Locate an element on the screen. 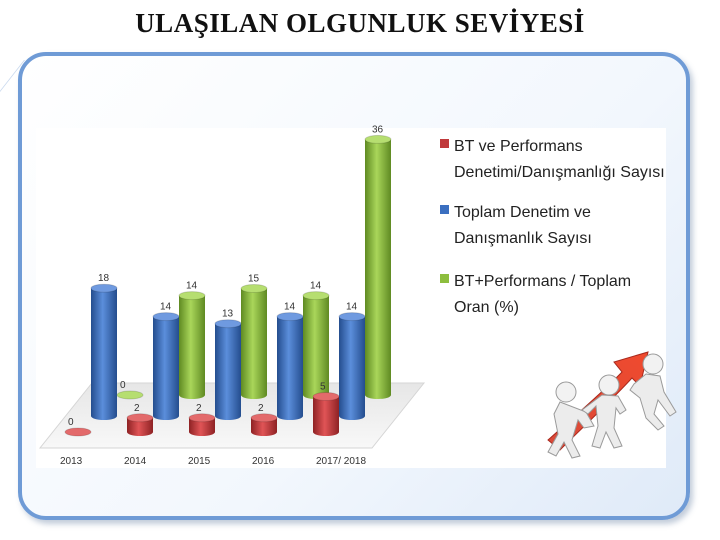 The height and width of the screenshot is (540, 720). legend-label-red-line2: Denetimi/Danışmanlığı Sayısı is located at coordinates (559, 172).